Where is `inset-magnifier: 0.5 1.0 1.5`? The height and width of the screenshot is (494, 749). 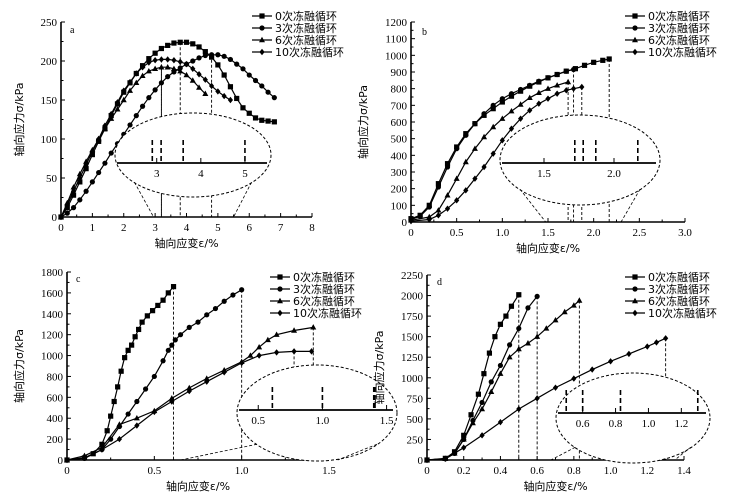 inset-magnifier: 0.5 1.0 1.5 is located at coordinates (289, 413).